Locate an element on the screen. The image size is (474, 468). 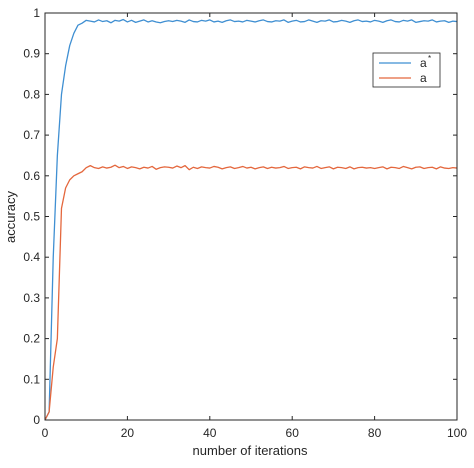
legend-label-superscript-1: * is located at coordinates (429, 58).